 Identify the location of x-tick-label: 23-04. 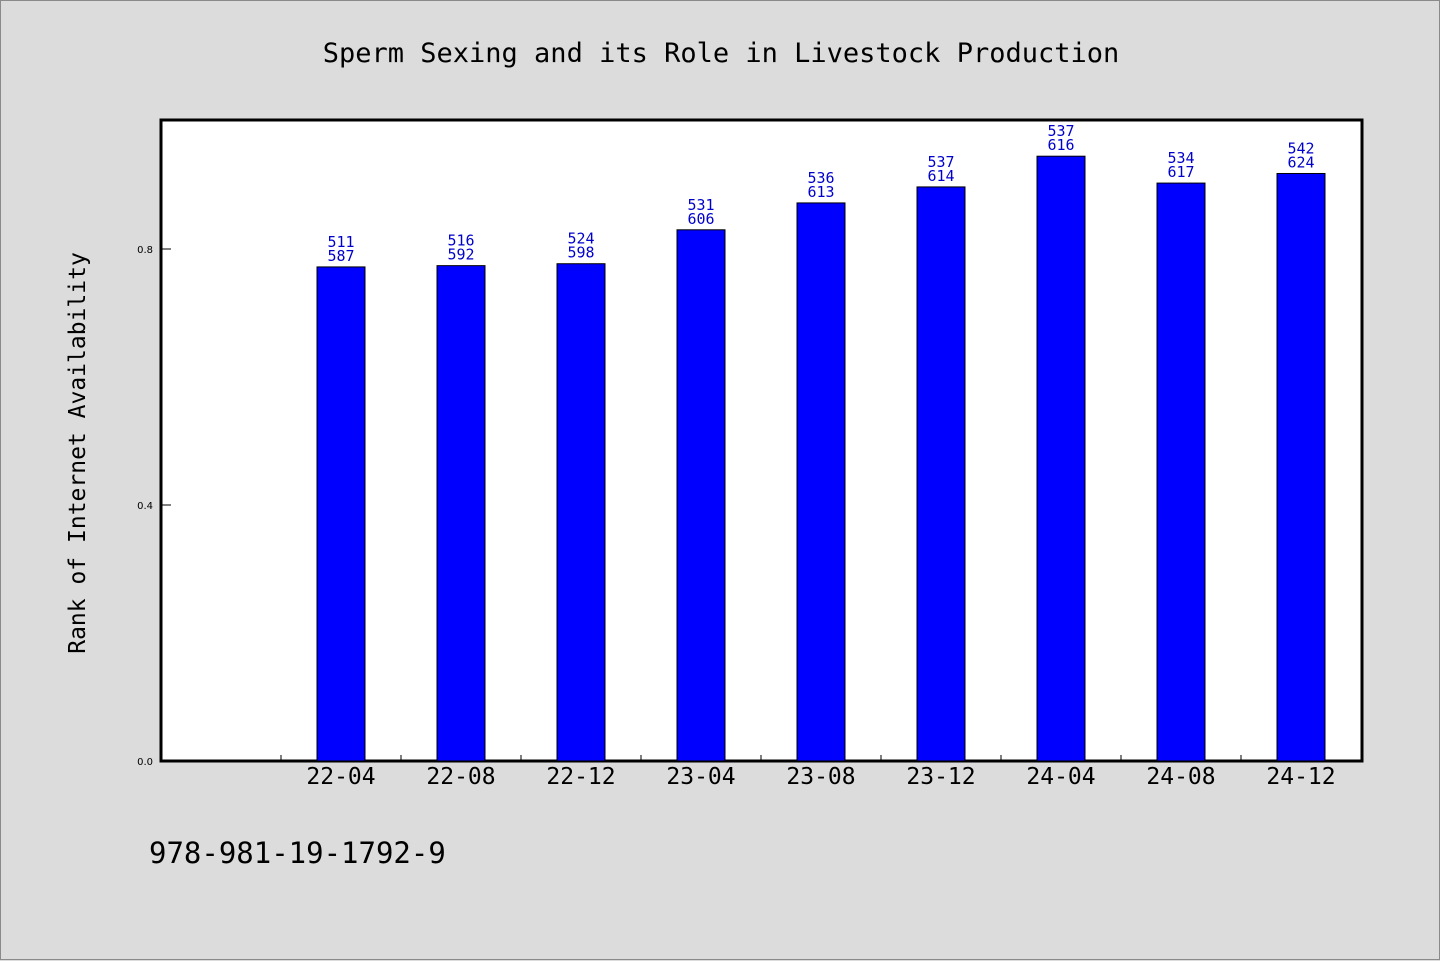
(700, 777).